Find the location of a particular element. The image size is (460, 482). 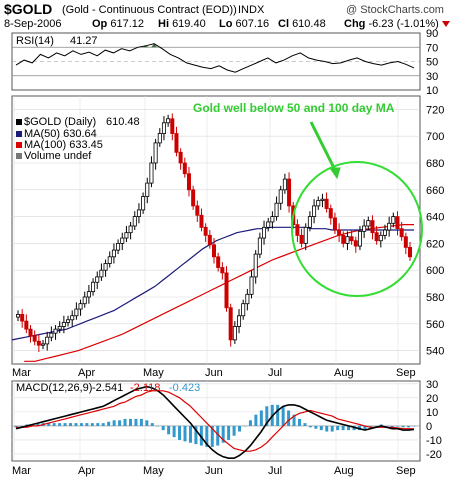

price-month-label: Aug is located at coordinates (344, 373).